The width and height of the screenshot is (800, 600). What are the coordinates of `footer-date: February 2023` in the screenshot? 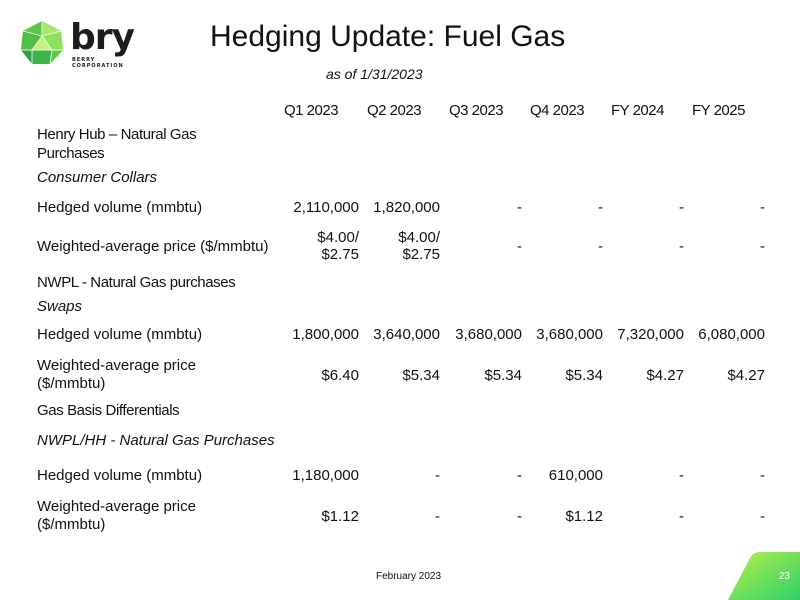 It's located at (409, 576).